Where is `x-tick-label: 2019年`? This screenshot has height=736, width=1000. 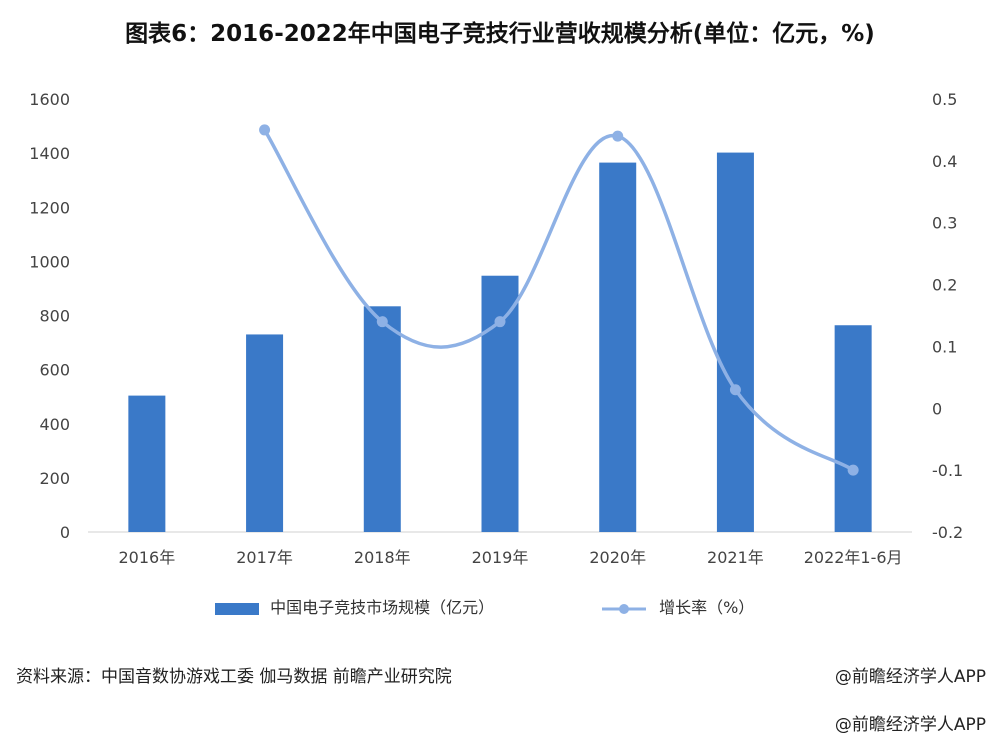 x-tick-label: 2019年 is located at coordinates (500, 557).